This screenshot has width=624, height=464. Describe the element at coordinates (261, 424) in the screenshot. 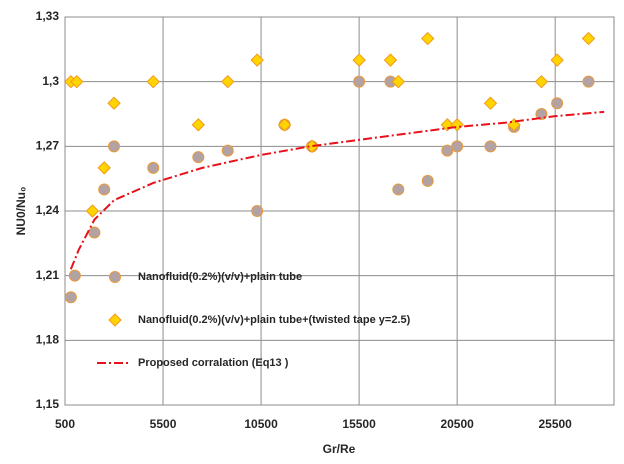

I see `x-tick-label: 10500` at that location.